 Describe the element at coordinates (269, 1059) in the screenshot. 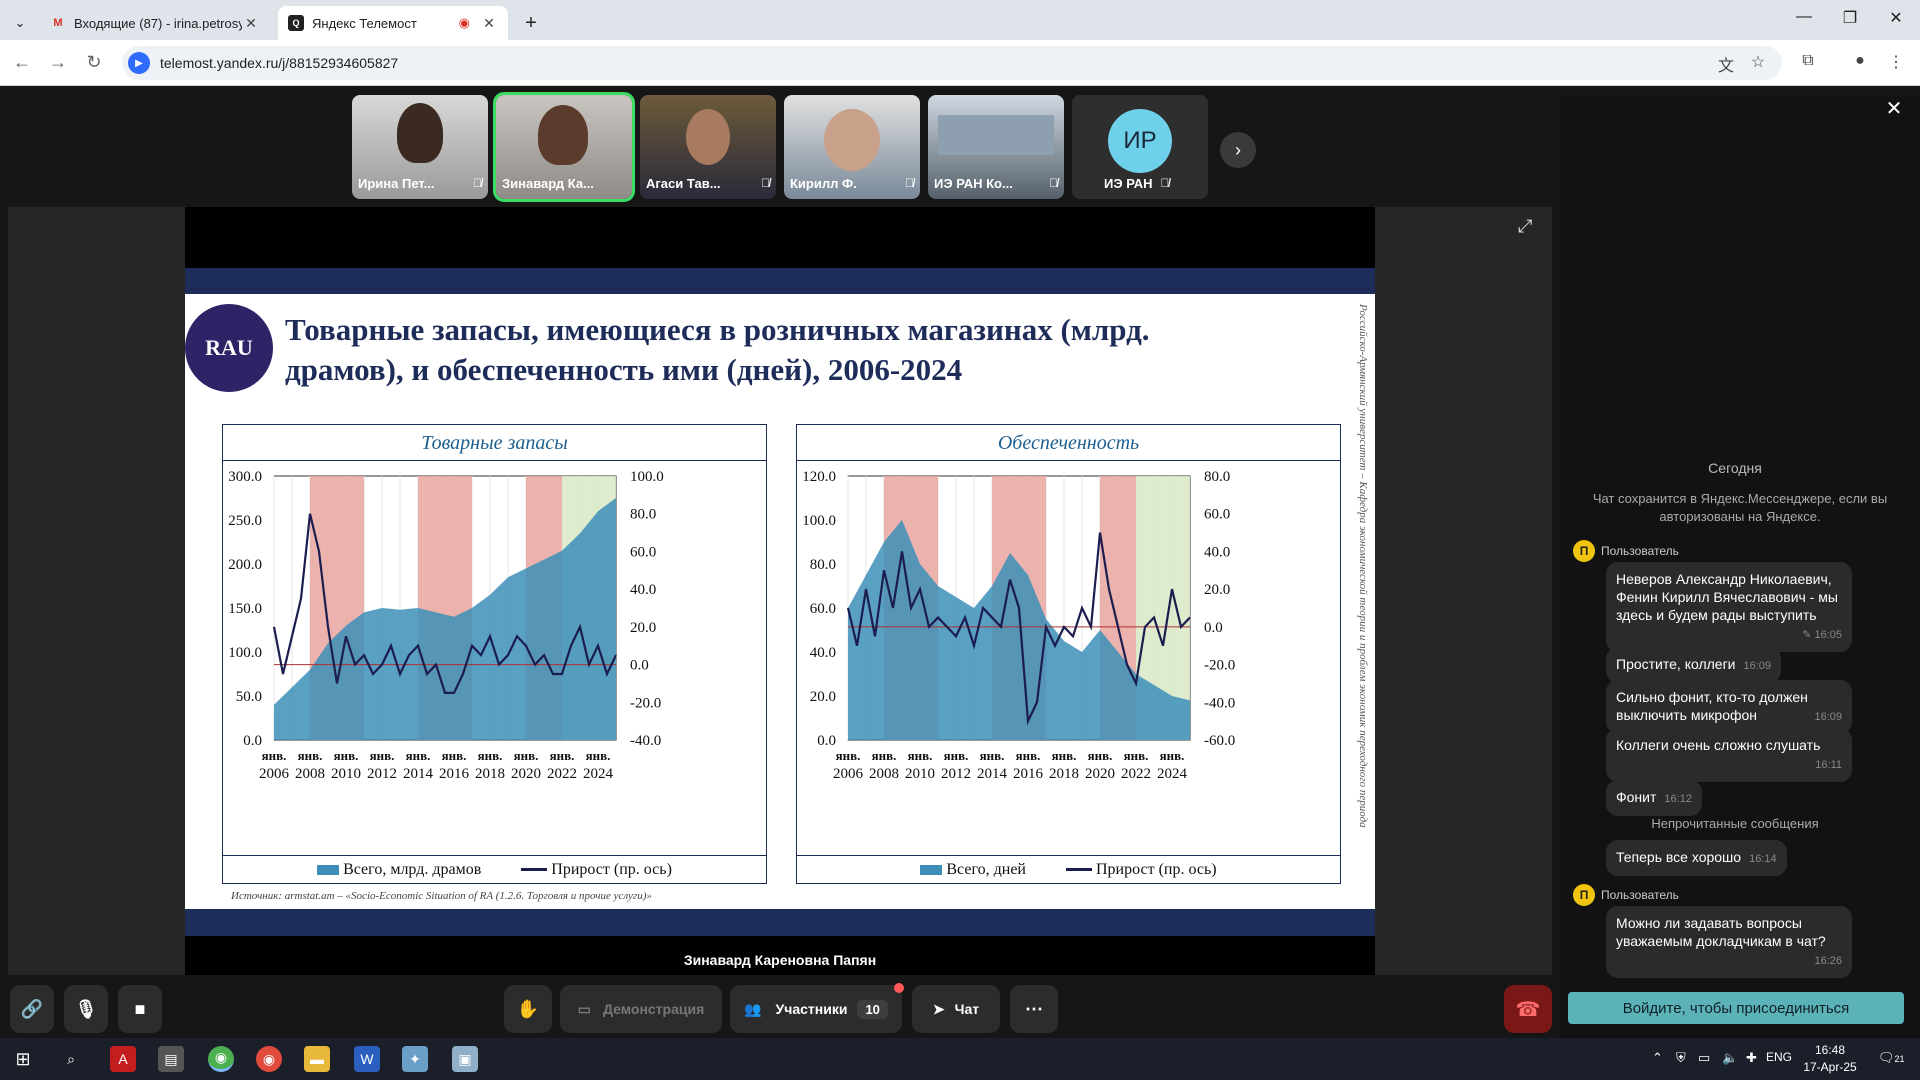

I see `chrome-icon: ◉` at that location.